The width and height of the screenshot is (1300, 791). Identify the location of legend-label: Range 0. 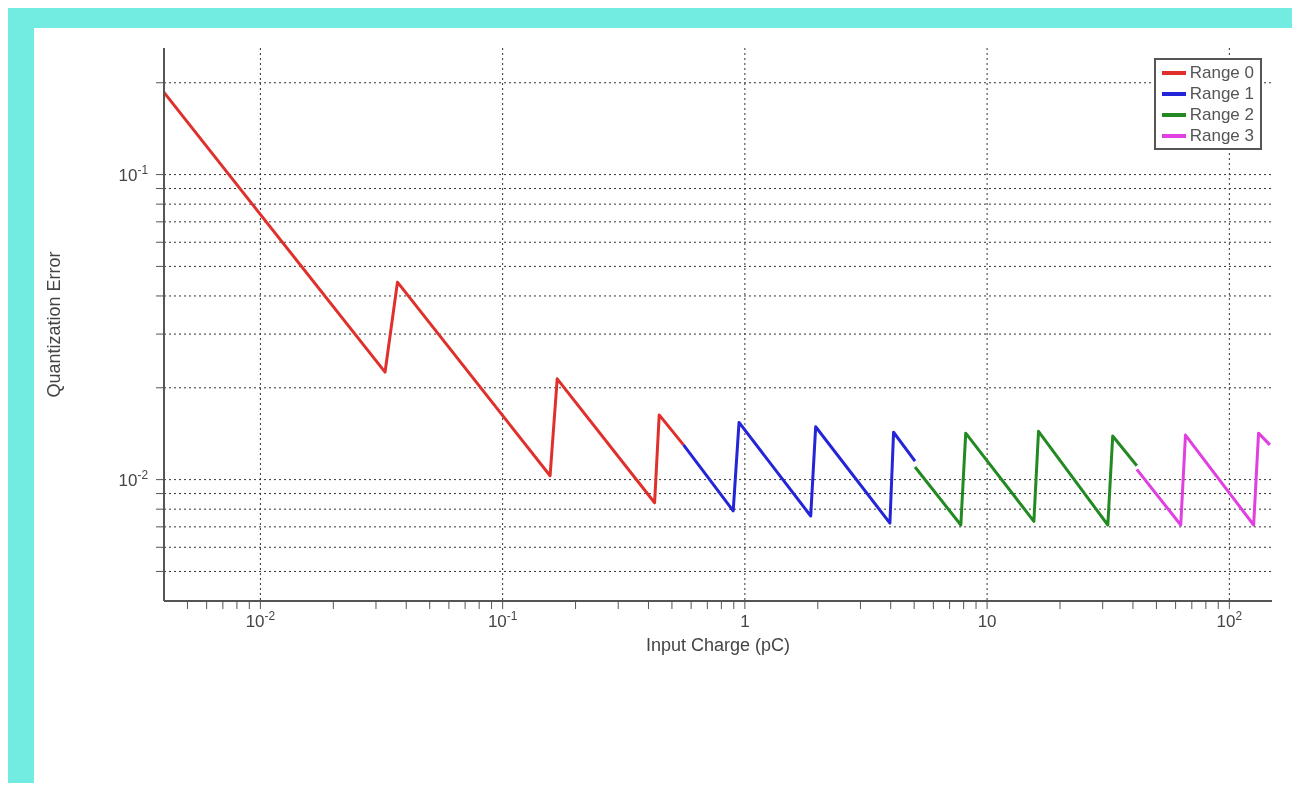
(1221, 72).